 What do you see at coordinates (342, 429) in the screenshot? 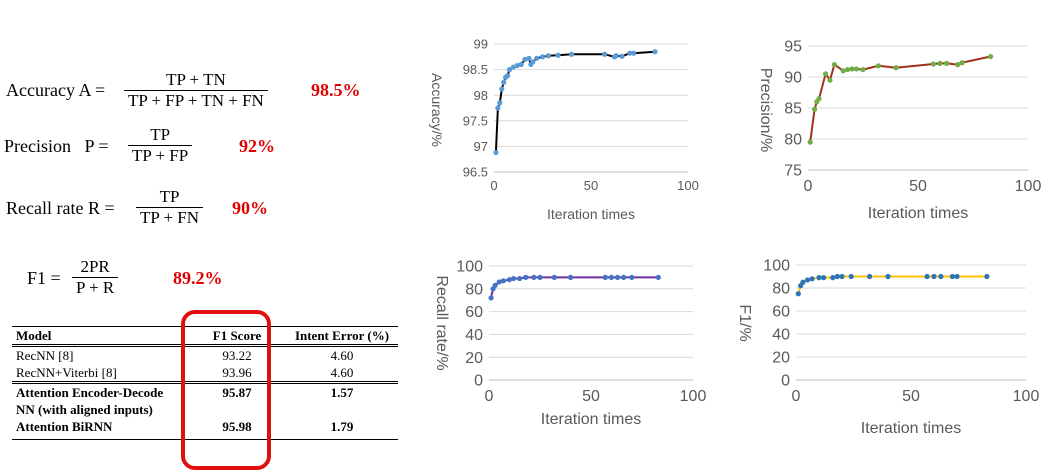
I see `cell-error: 1.79` at bounding box center [342, 429].